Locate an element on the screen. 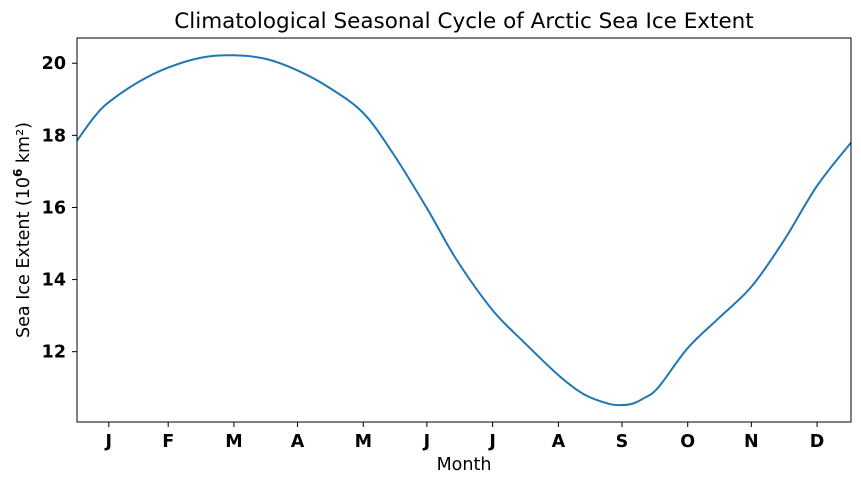 This screenshot has width=861, height=484. y-tick-label: 14 is located at coordinates (54, 281).